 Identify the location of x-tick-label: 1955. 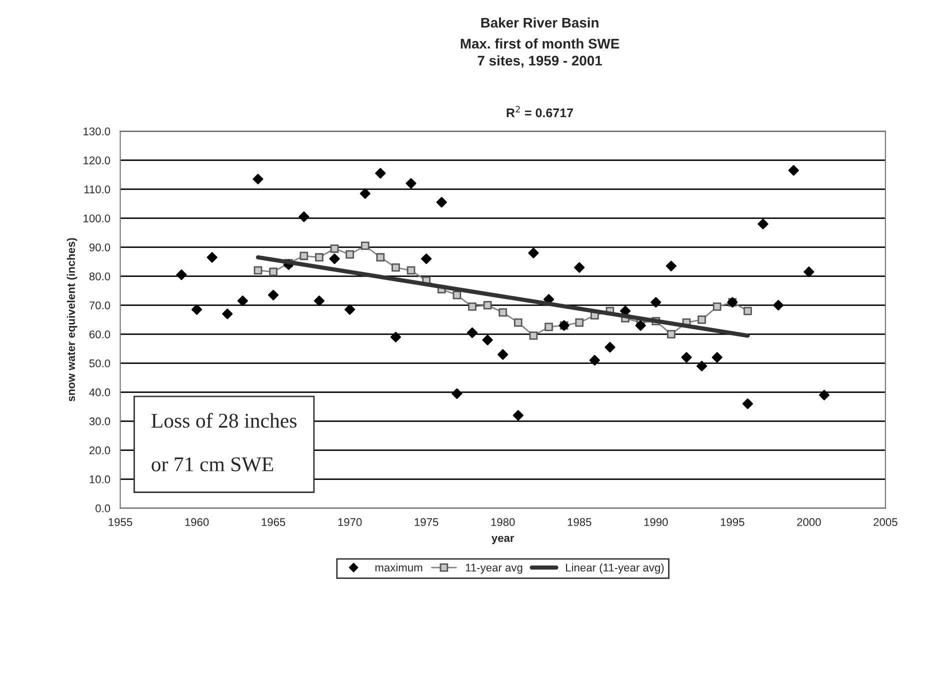
(120, 522).